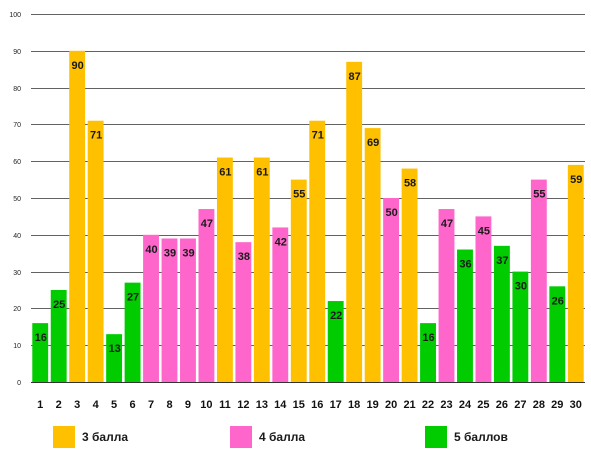 This screenshot has height=464, width=591. What do you see at coordinates (114, 349) in the screenshot?
I see `value-label: 13` at bounding box center [114, 349].